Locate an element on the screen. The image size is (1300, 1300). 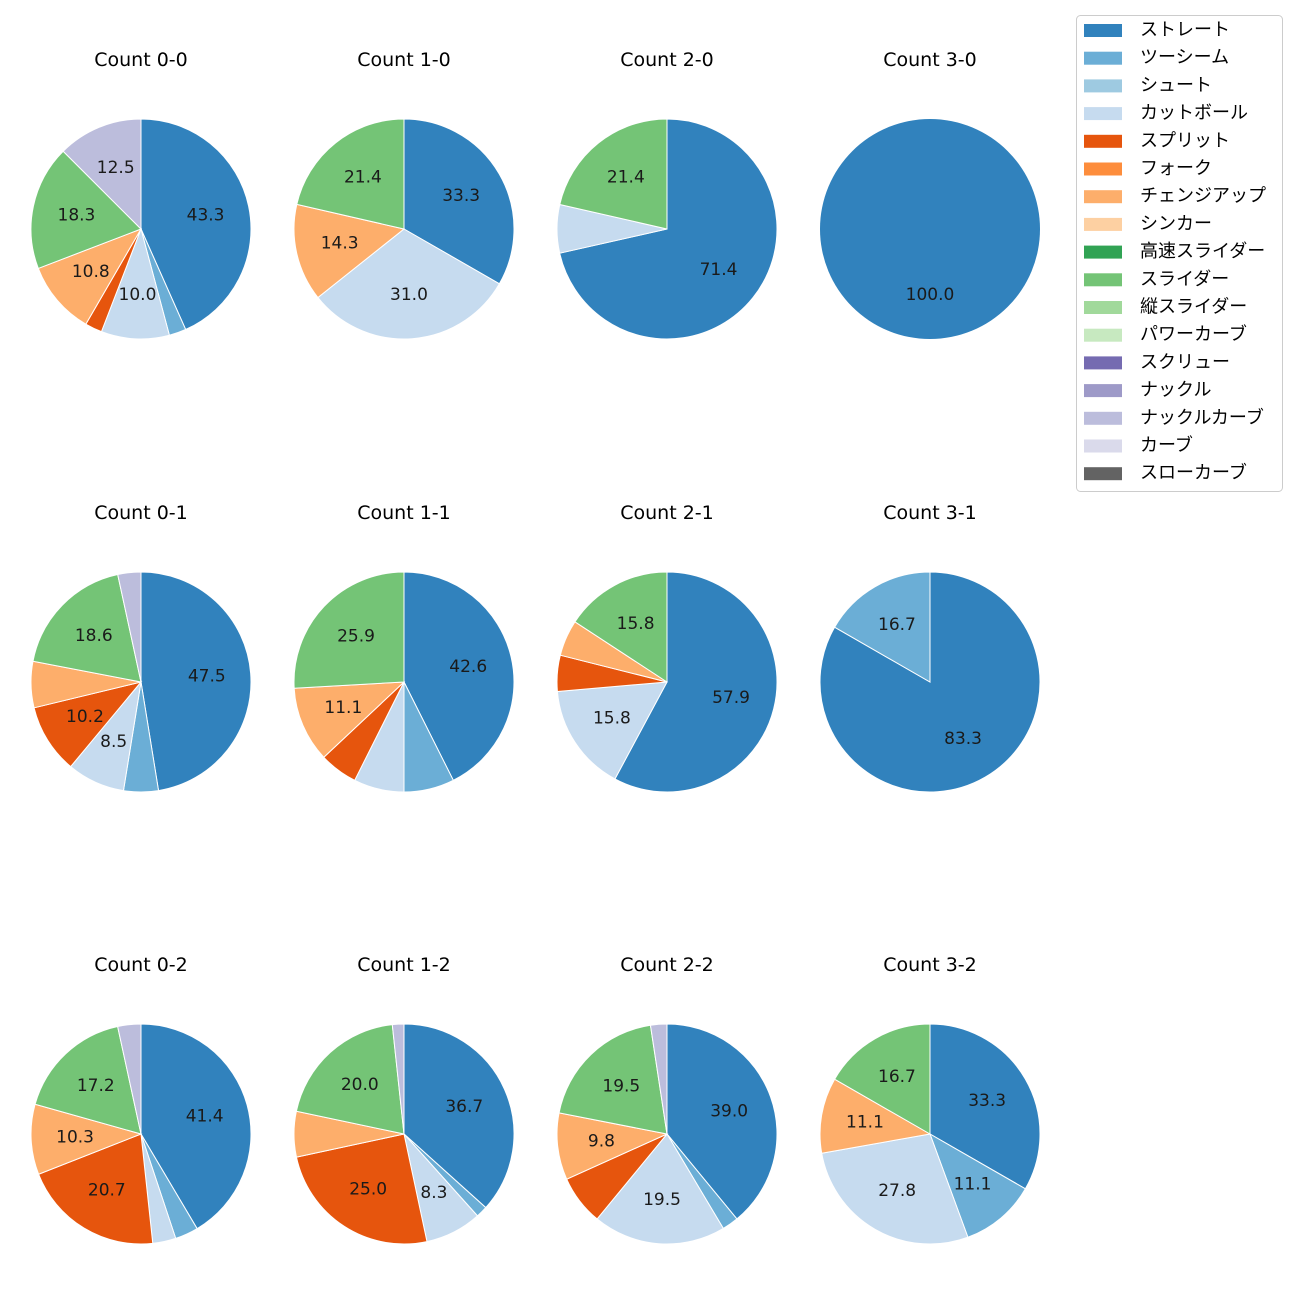
slice-label: 83.3 is located at coordinates (963, 739).